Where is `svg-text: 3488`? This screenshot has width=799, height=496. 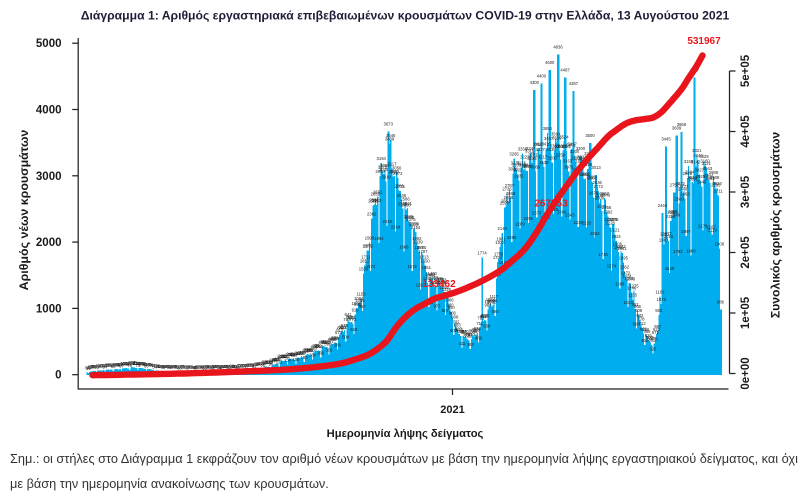 svg-text: 3488 is located at coordinates (390, 139).